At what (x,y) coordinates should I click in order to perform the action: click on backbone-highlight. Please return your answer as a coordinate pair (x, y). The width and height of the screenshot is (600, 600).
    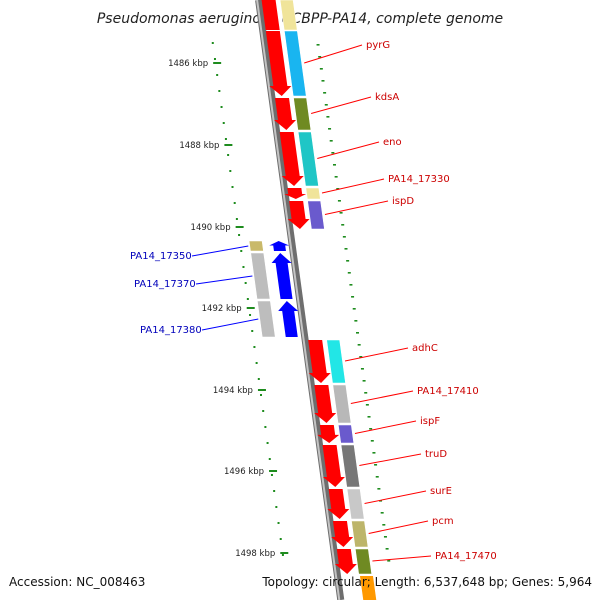
    Looking at the image, I should click on (298, 300).